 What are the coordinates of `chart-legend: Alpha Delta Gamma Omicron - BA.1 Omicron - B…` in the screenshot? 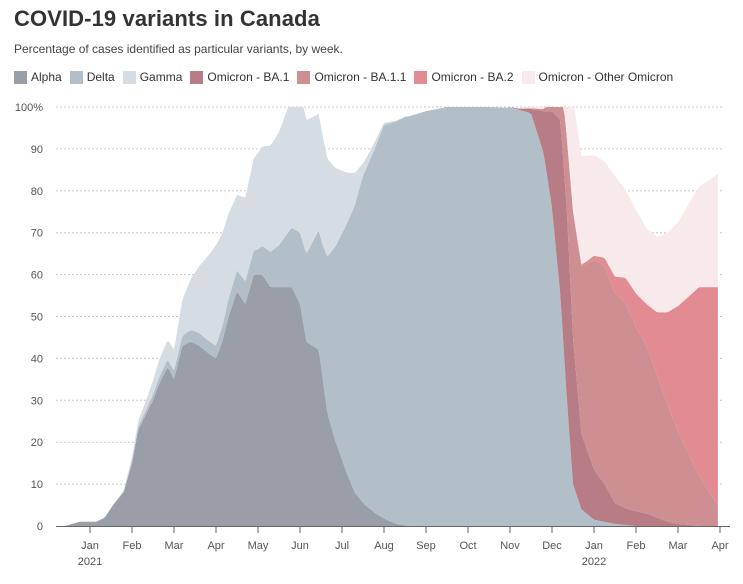 It's located at (347, 77).